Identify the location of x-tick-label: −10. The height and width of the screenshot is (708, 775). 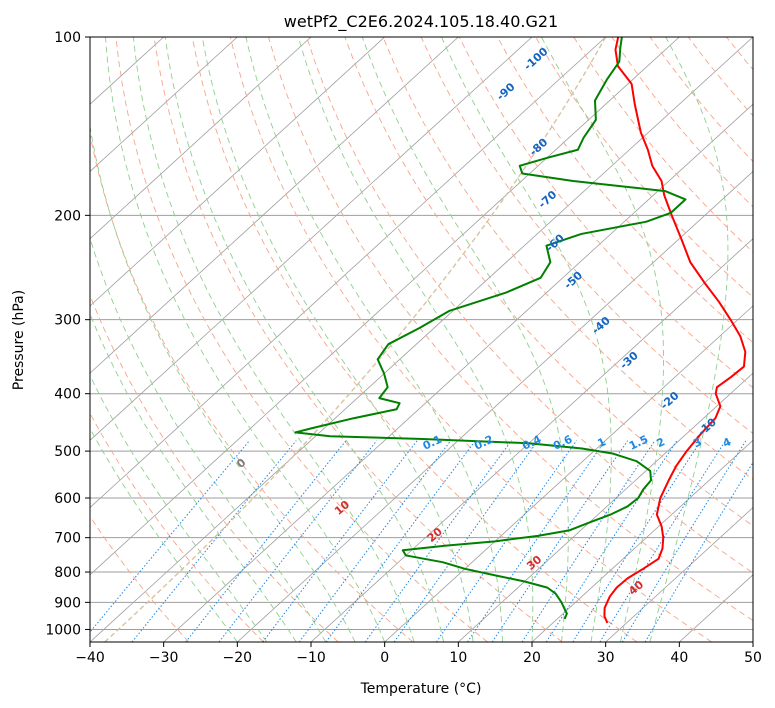
(311, 658).